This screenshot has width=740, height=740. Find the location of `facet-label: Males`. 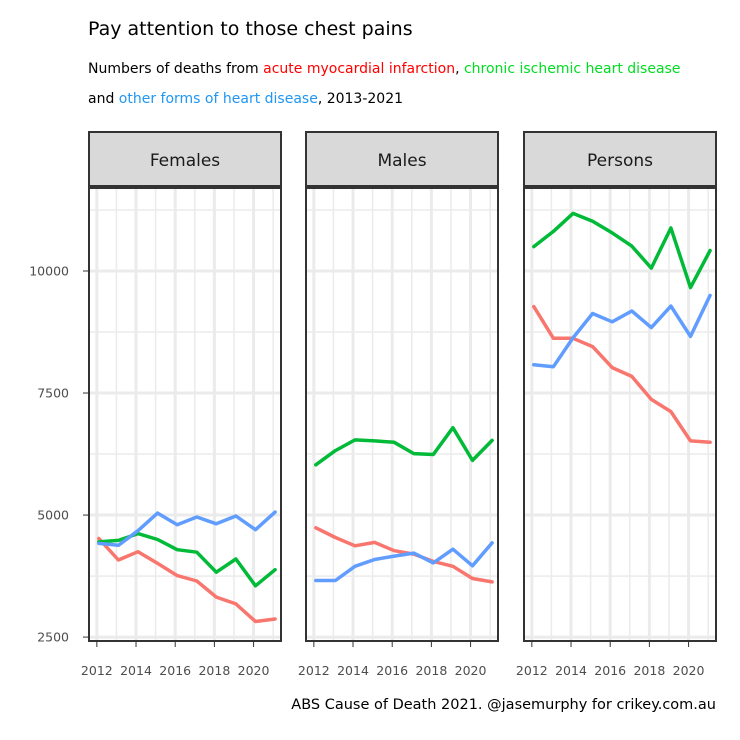

facet-label: Males is located at coordinates (401, 161).